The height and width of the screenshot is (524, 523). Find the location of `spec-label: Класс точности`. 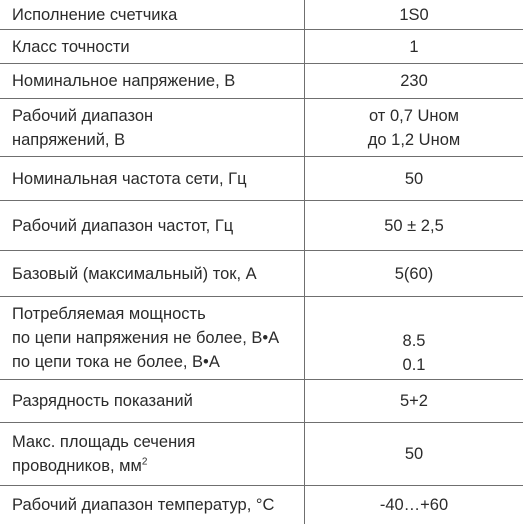

spec-label: Класс точности is located at coordinates (152, 46).